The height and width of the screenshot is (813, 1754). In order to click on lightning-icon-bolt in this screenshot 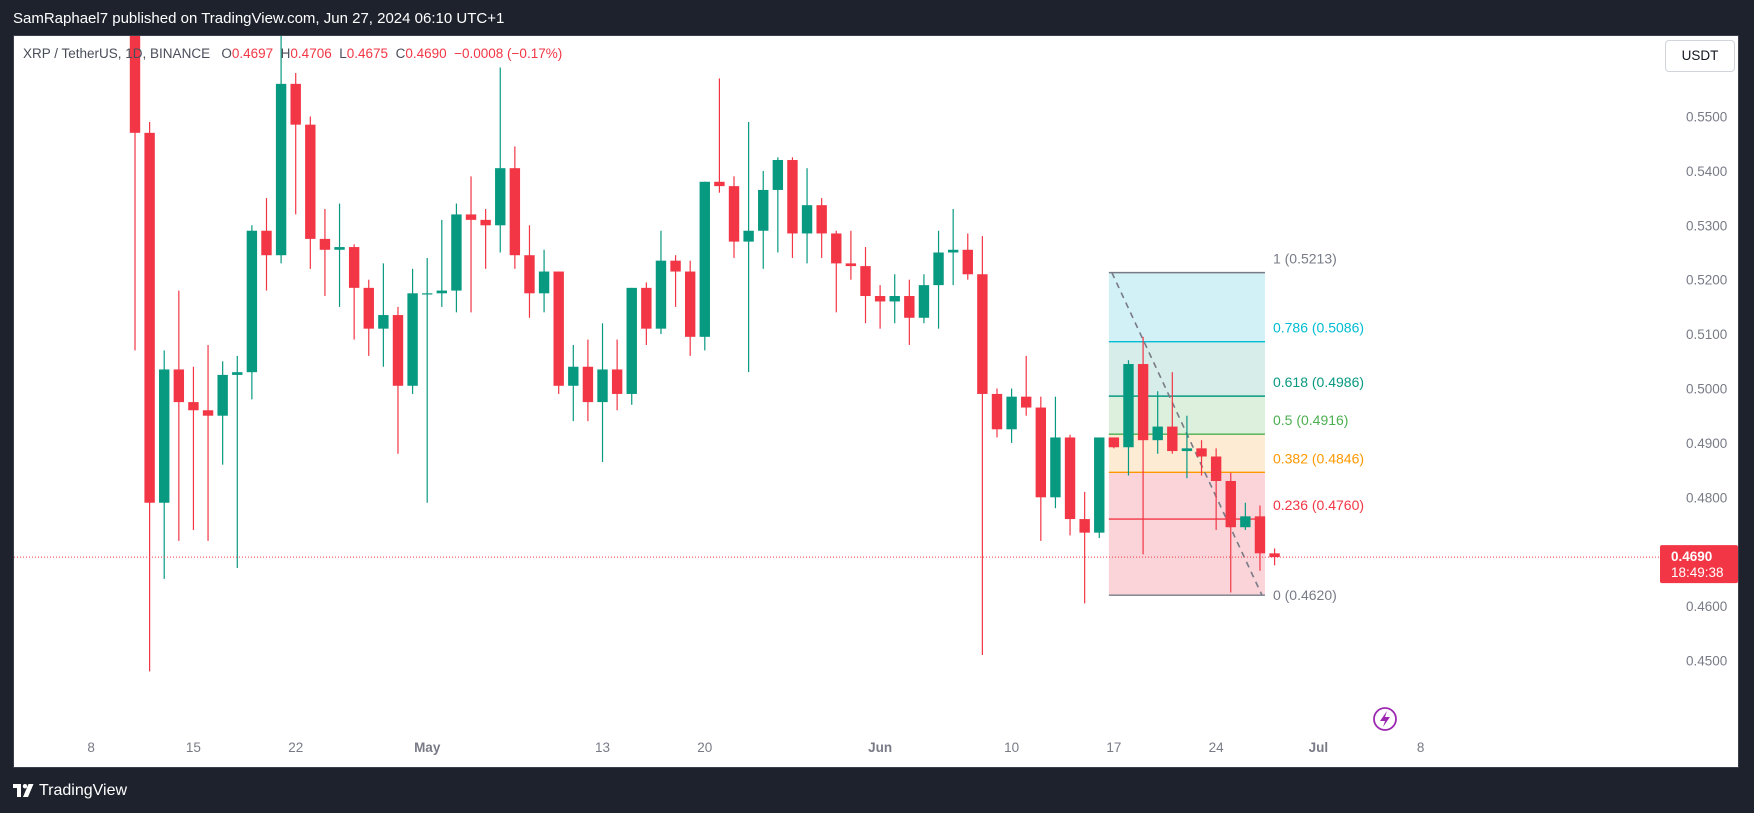, I will do `click(1385, 719)`.